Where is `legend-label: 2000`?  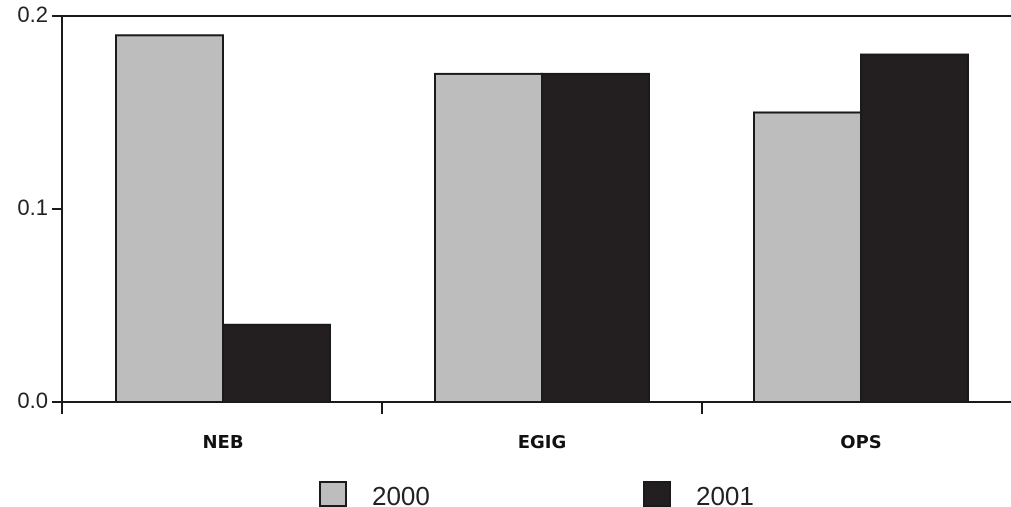
legend-label: 2000 is located at coordinates (401, 494).